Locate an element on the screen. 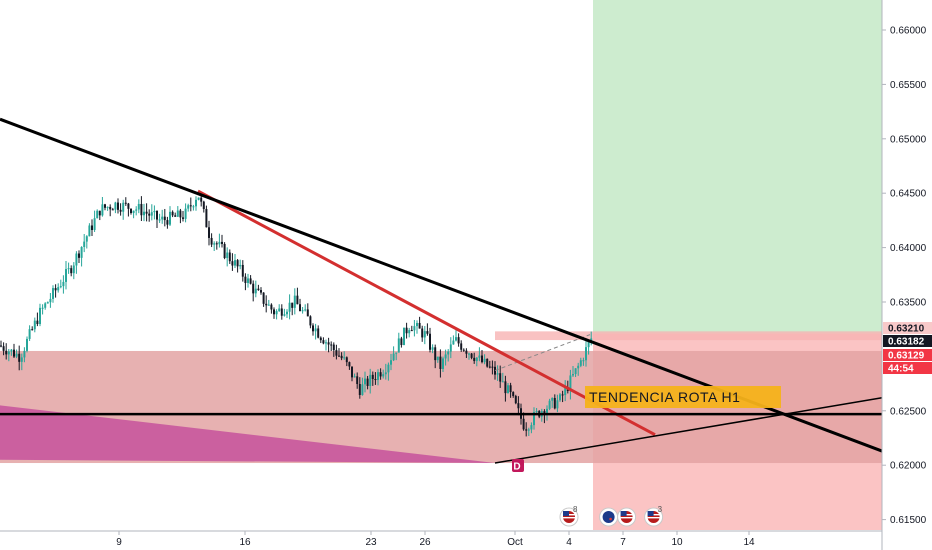 The height and width of the screenshot is (550, 932). price-tick-label: 0.66000 is located at coordinates (908, 31).